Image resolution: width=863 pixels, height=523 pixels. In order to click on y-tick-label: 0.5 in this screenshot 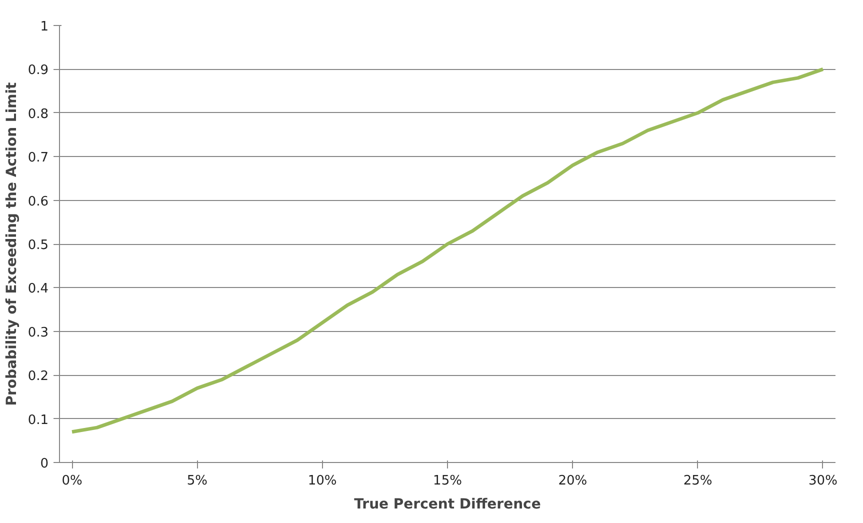, I will do `click(38, 245)`.